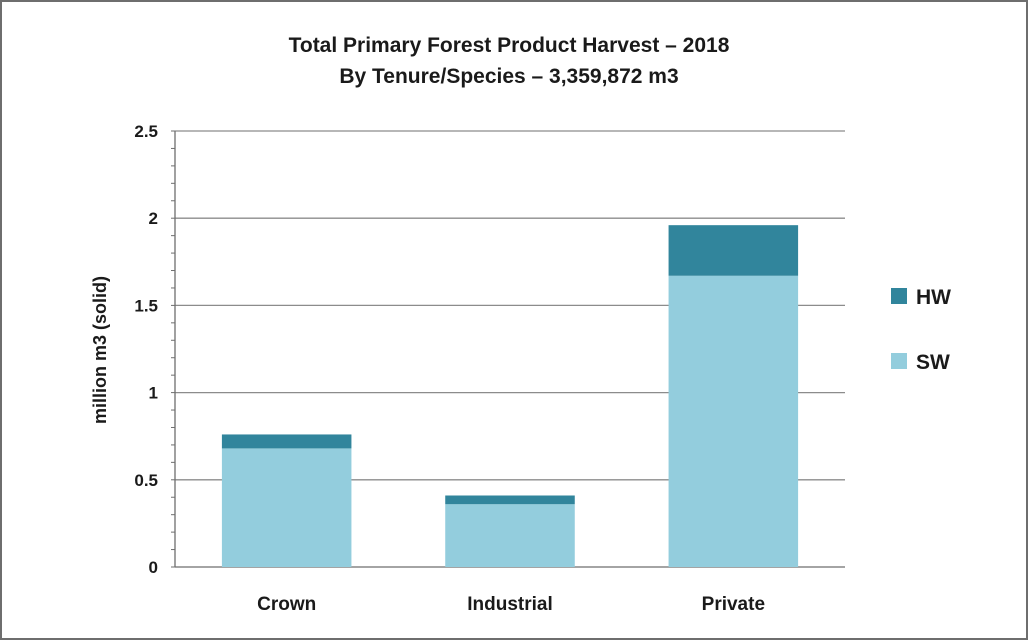  Describe the element at coordinates (146, 480) in the screenshot. I see `y-tick-label: 0.5` at that location.